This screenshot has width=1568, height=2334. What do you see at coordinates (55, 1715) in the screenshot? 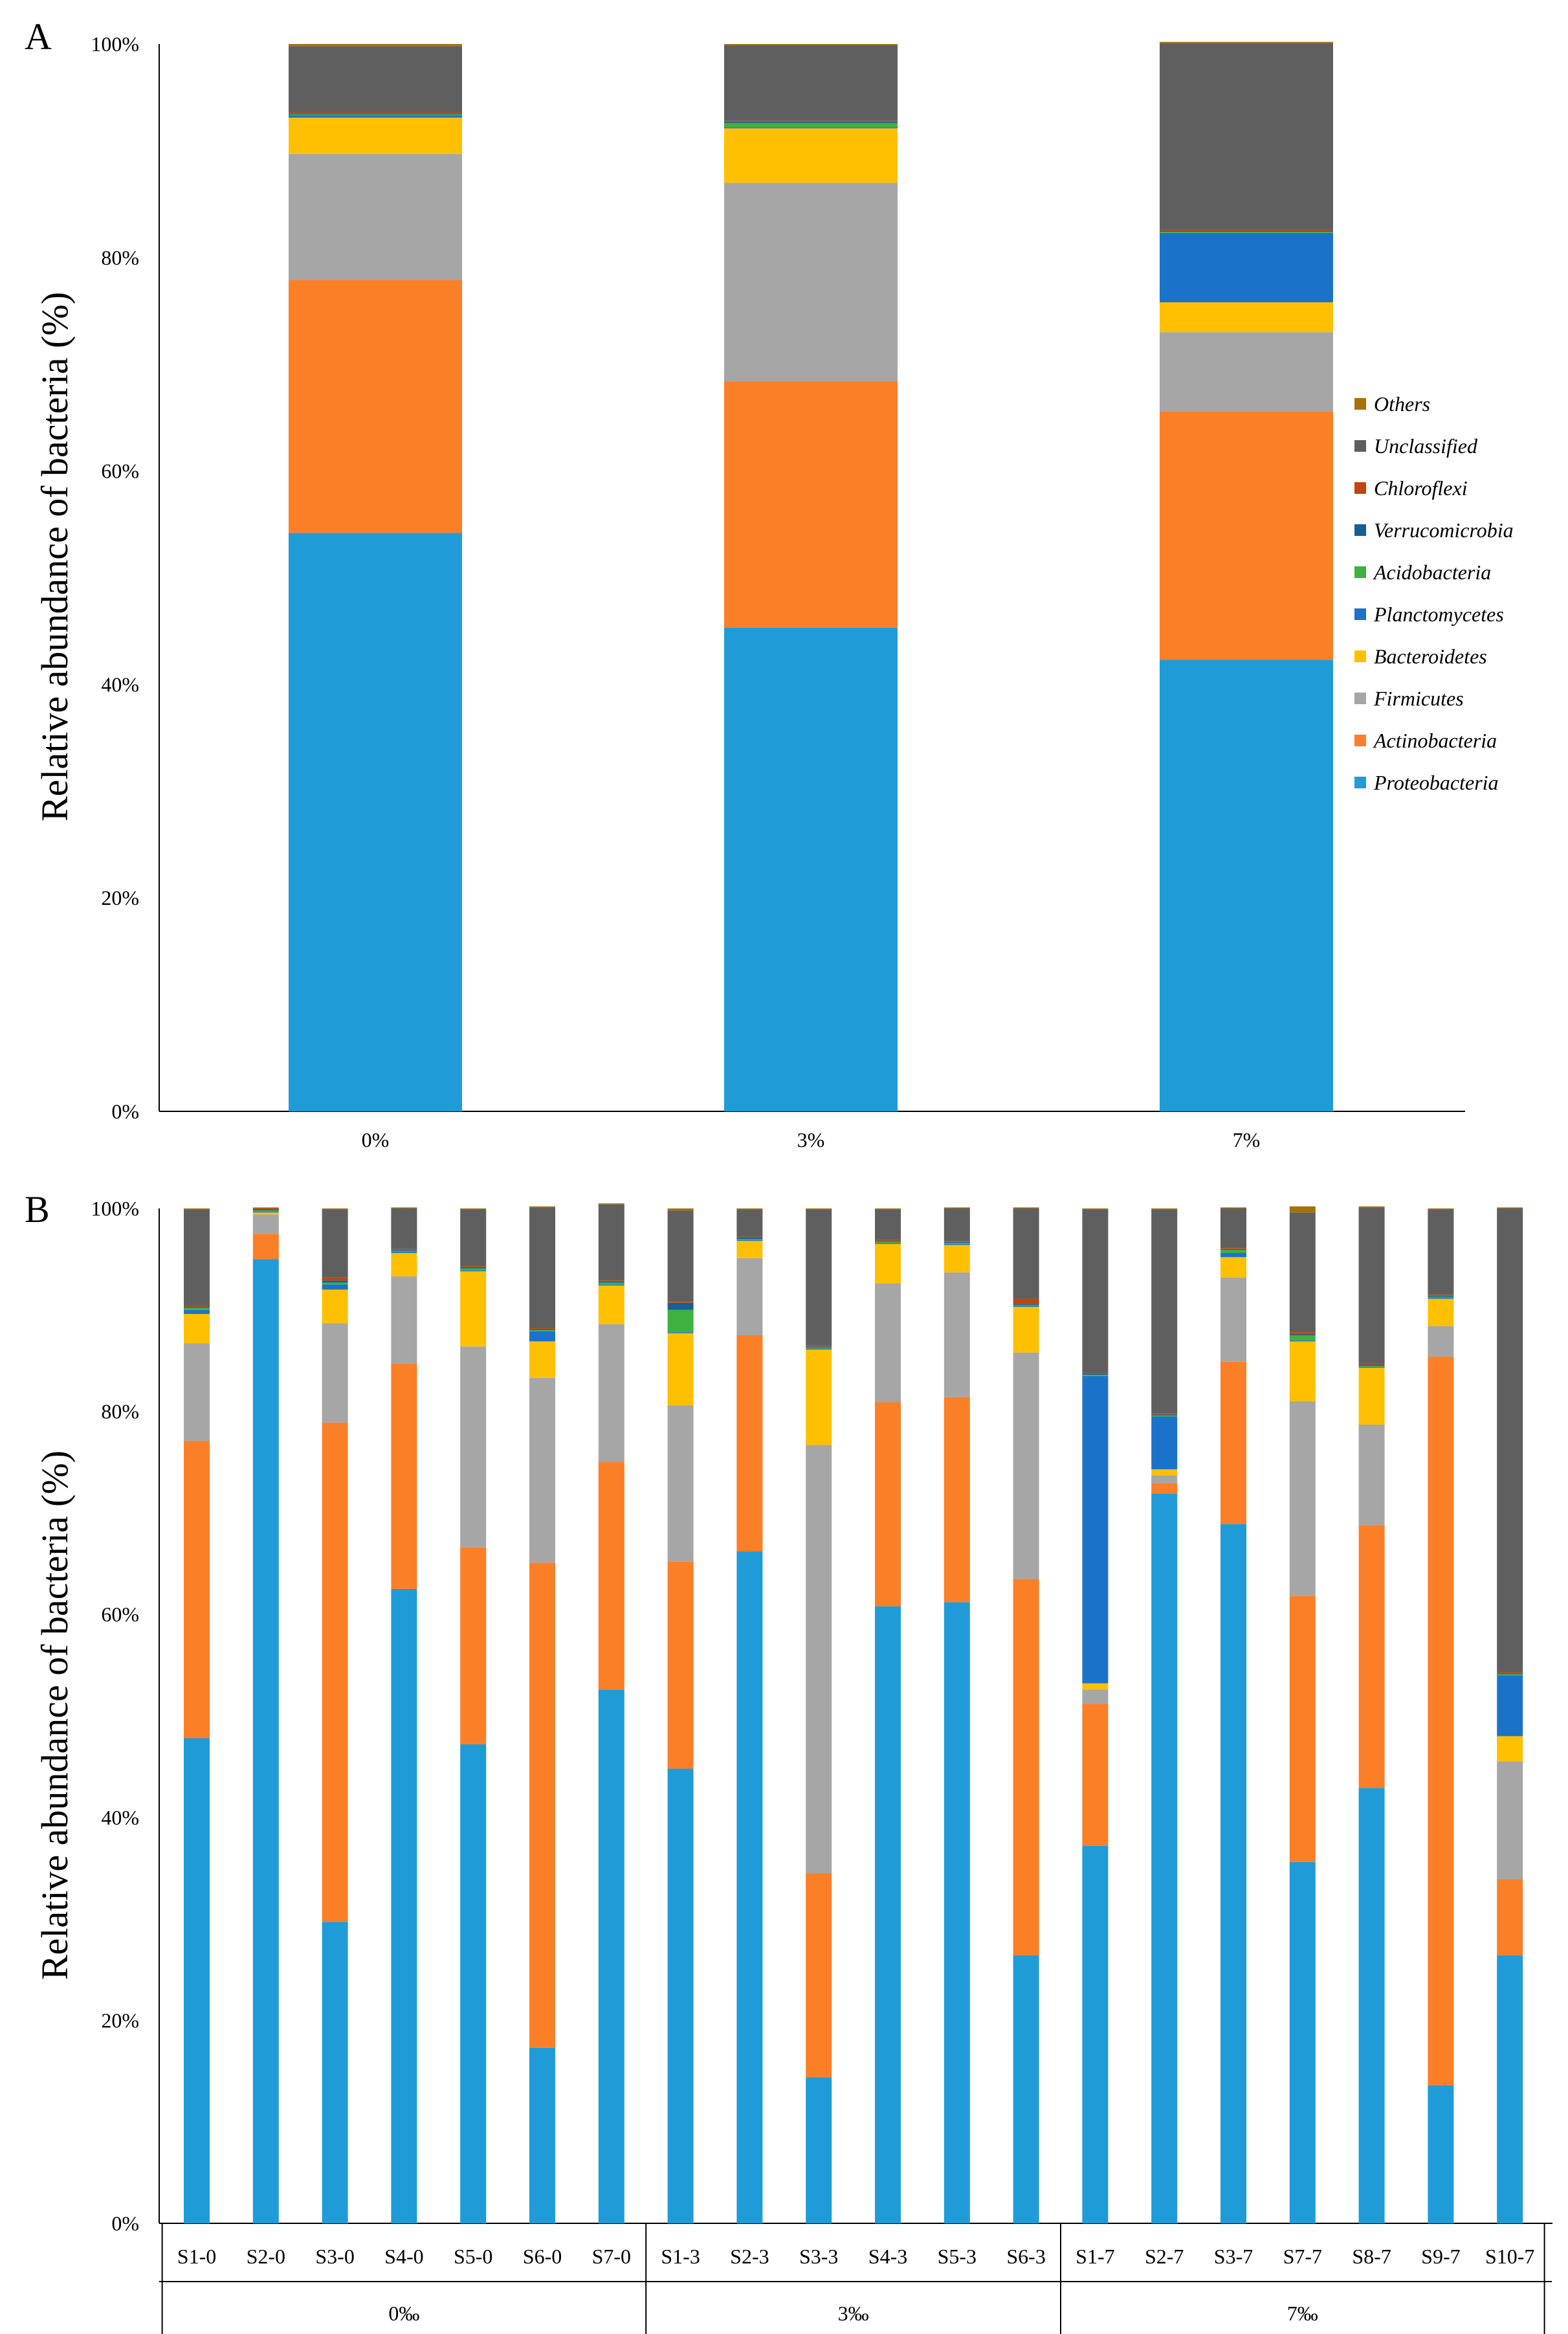
I see `panel-b-y-axis-title: Relative abundance of bacteria (%)` at bounding box center [55, 1715].